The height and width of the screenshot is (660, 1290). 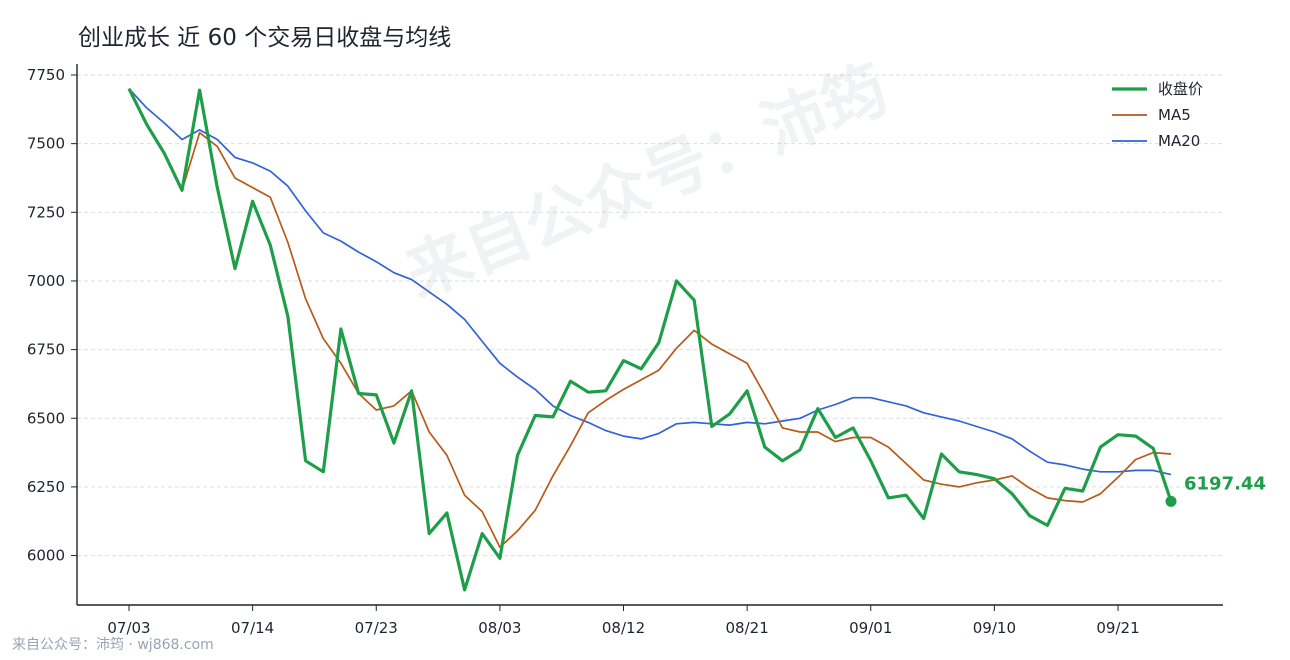 I want to click on x-tick-label: 07/14, so click(x=252, y=628).